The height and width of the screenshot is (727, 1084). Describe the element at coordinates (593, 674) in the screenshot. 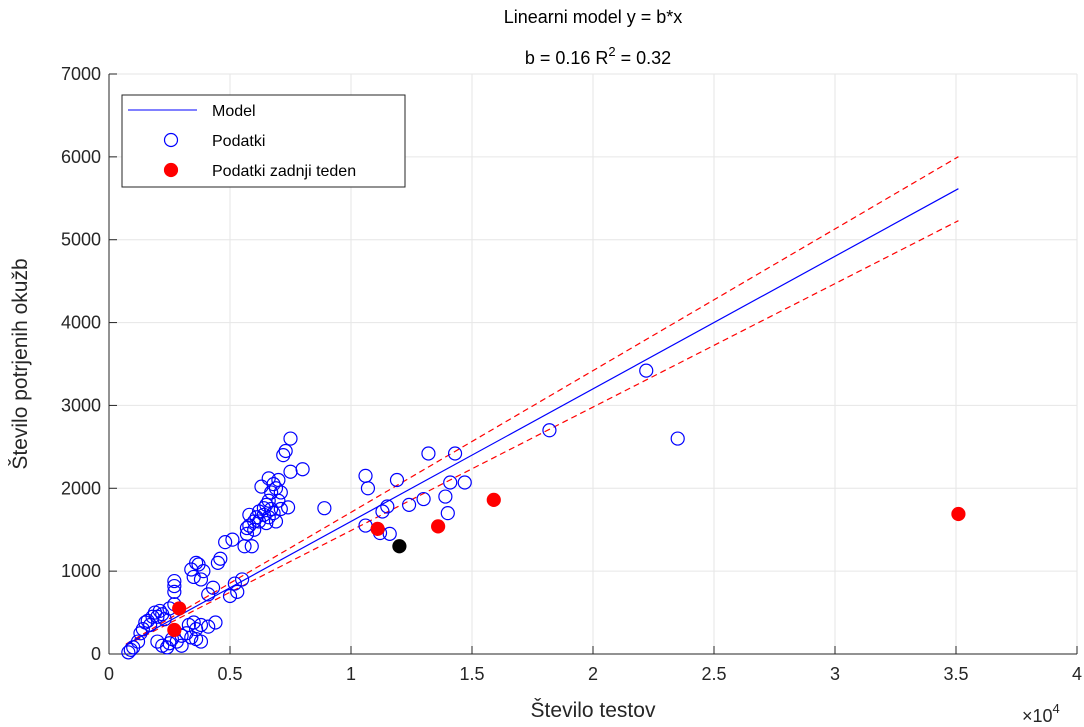

I see `x-tick-label: 2` at that location.